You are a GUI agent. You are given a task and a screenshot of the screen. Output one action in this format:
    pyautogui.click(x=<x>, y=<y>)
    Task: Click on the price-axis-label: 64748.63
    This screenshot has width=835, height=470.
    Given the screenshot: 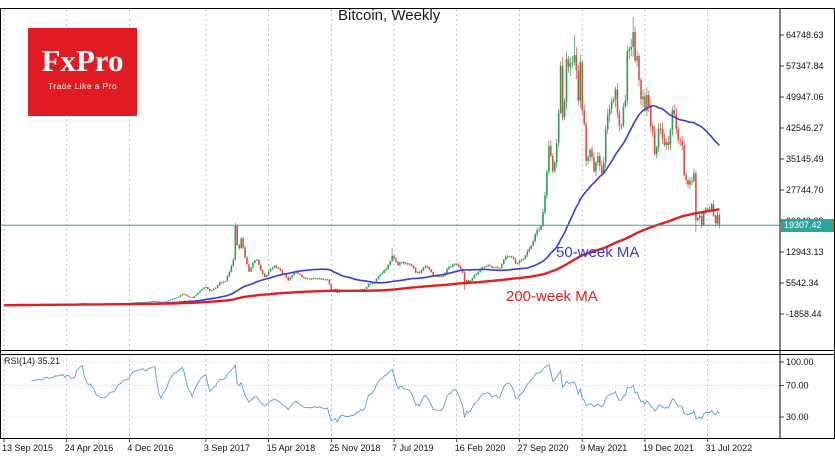 What is the action you would take?
    pyautogui.click(x=805, y=35)
    